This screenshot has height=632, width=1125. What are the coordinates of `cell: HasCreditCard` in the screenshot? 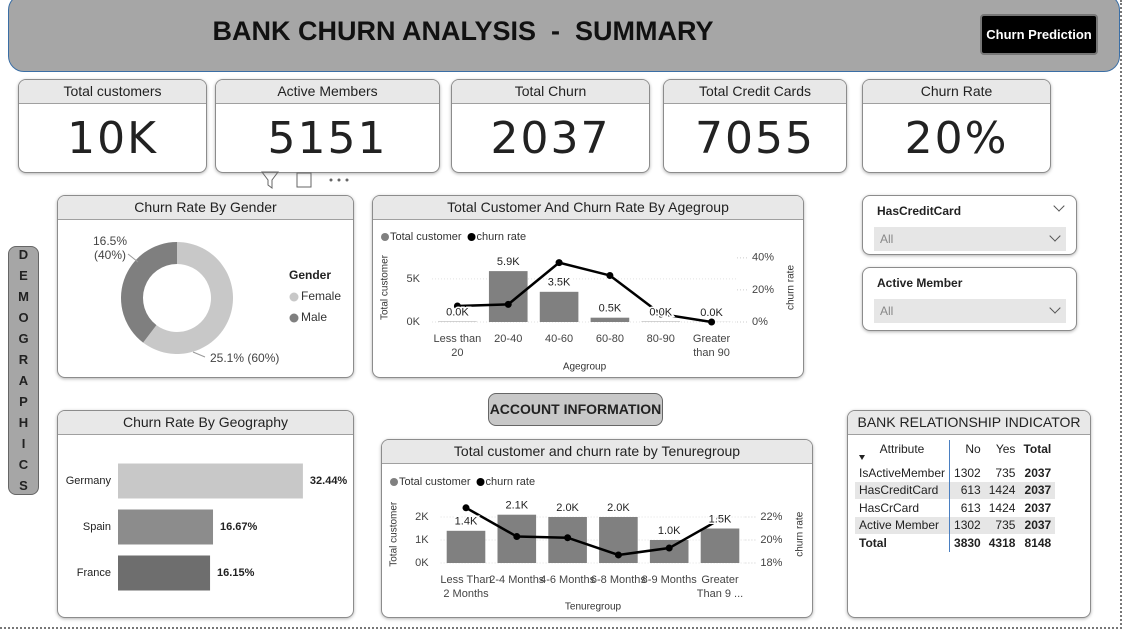 It's located at (903, 490).